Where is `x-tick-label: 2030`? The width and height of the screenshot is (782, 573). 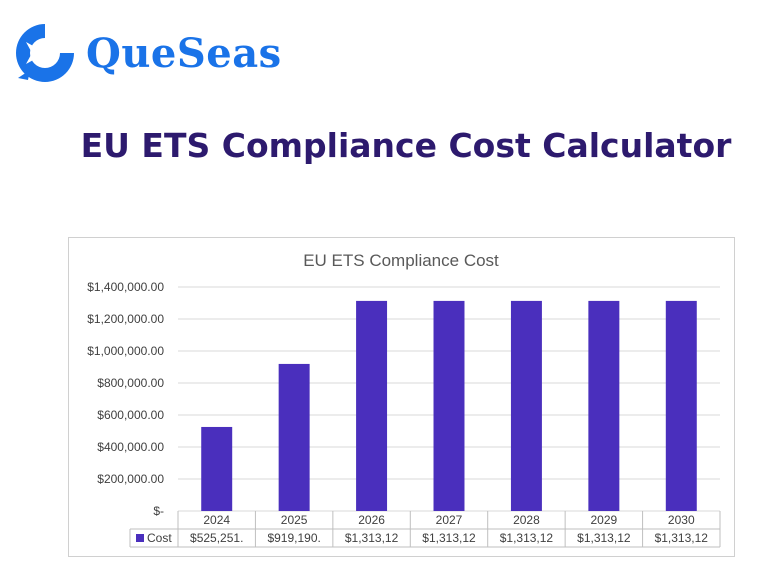
x-tick-label: 2030 is located at coordinates (681, 520).